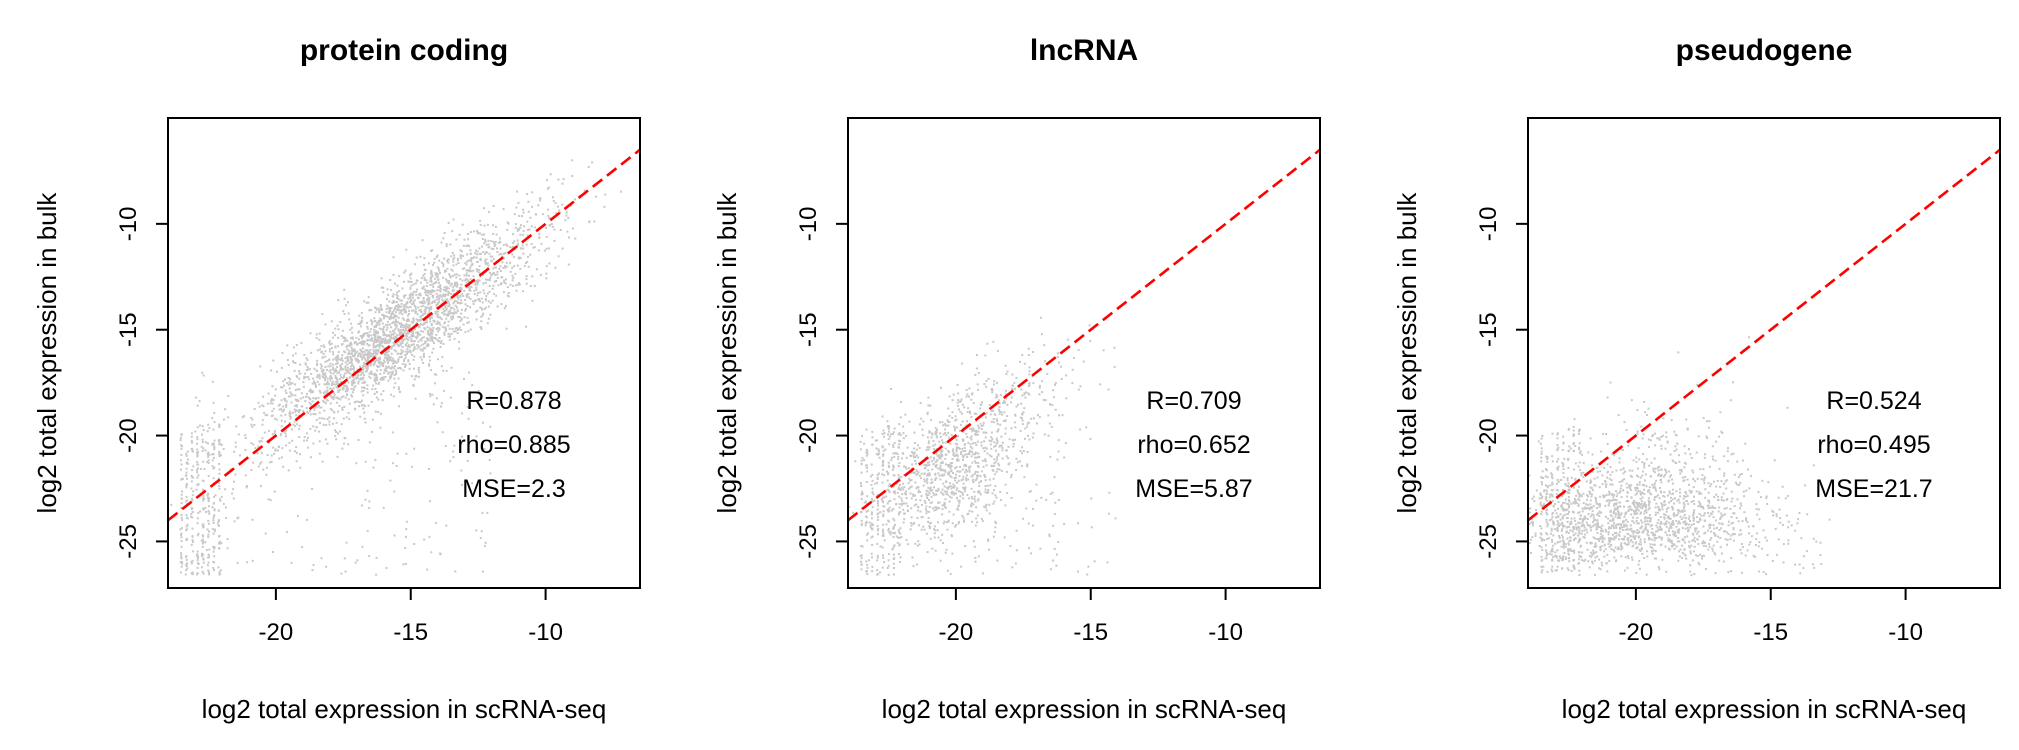  I want to click on y-tick-label: -20, so click(808, 435).